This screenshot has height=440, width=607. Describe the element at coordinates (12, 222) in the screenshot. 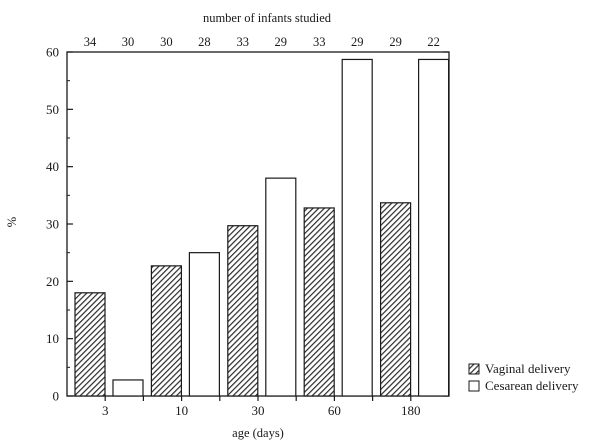

I see `y-axis-title: %` at that location.